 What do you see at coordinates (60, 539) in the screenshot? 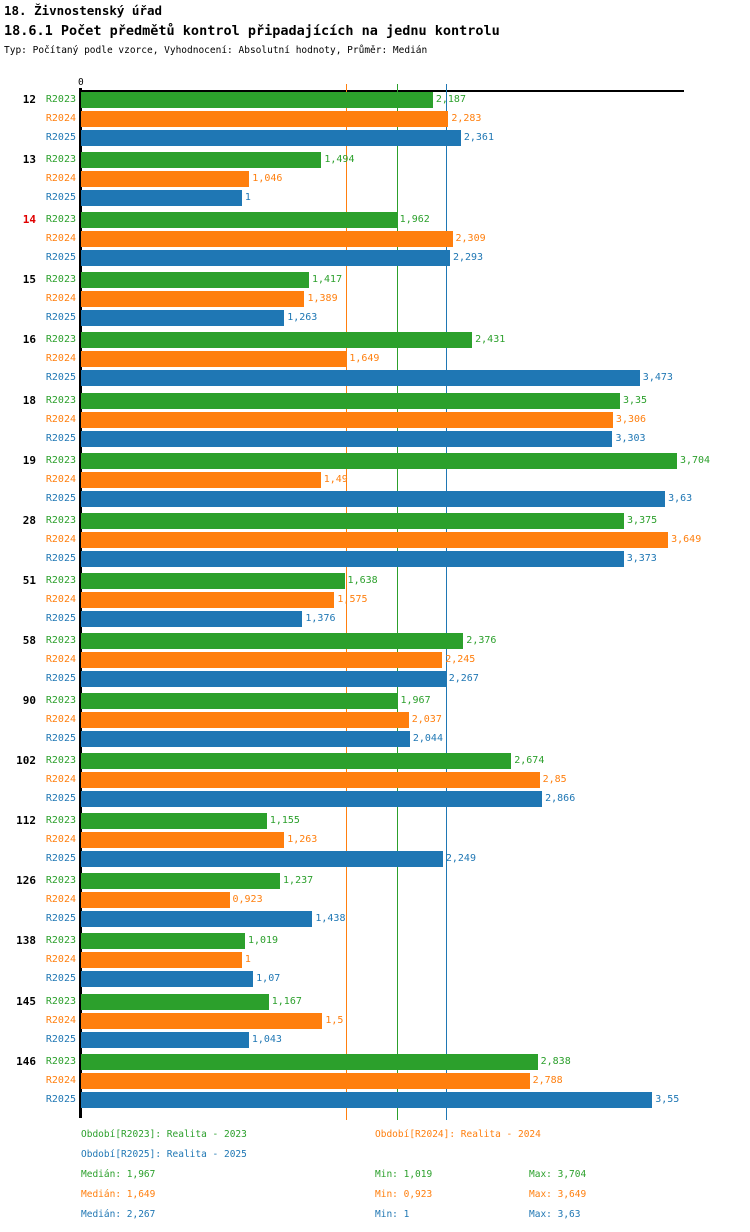
I see `series-label-R2024-28: R2024` at bounding box center [60, 539].